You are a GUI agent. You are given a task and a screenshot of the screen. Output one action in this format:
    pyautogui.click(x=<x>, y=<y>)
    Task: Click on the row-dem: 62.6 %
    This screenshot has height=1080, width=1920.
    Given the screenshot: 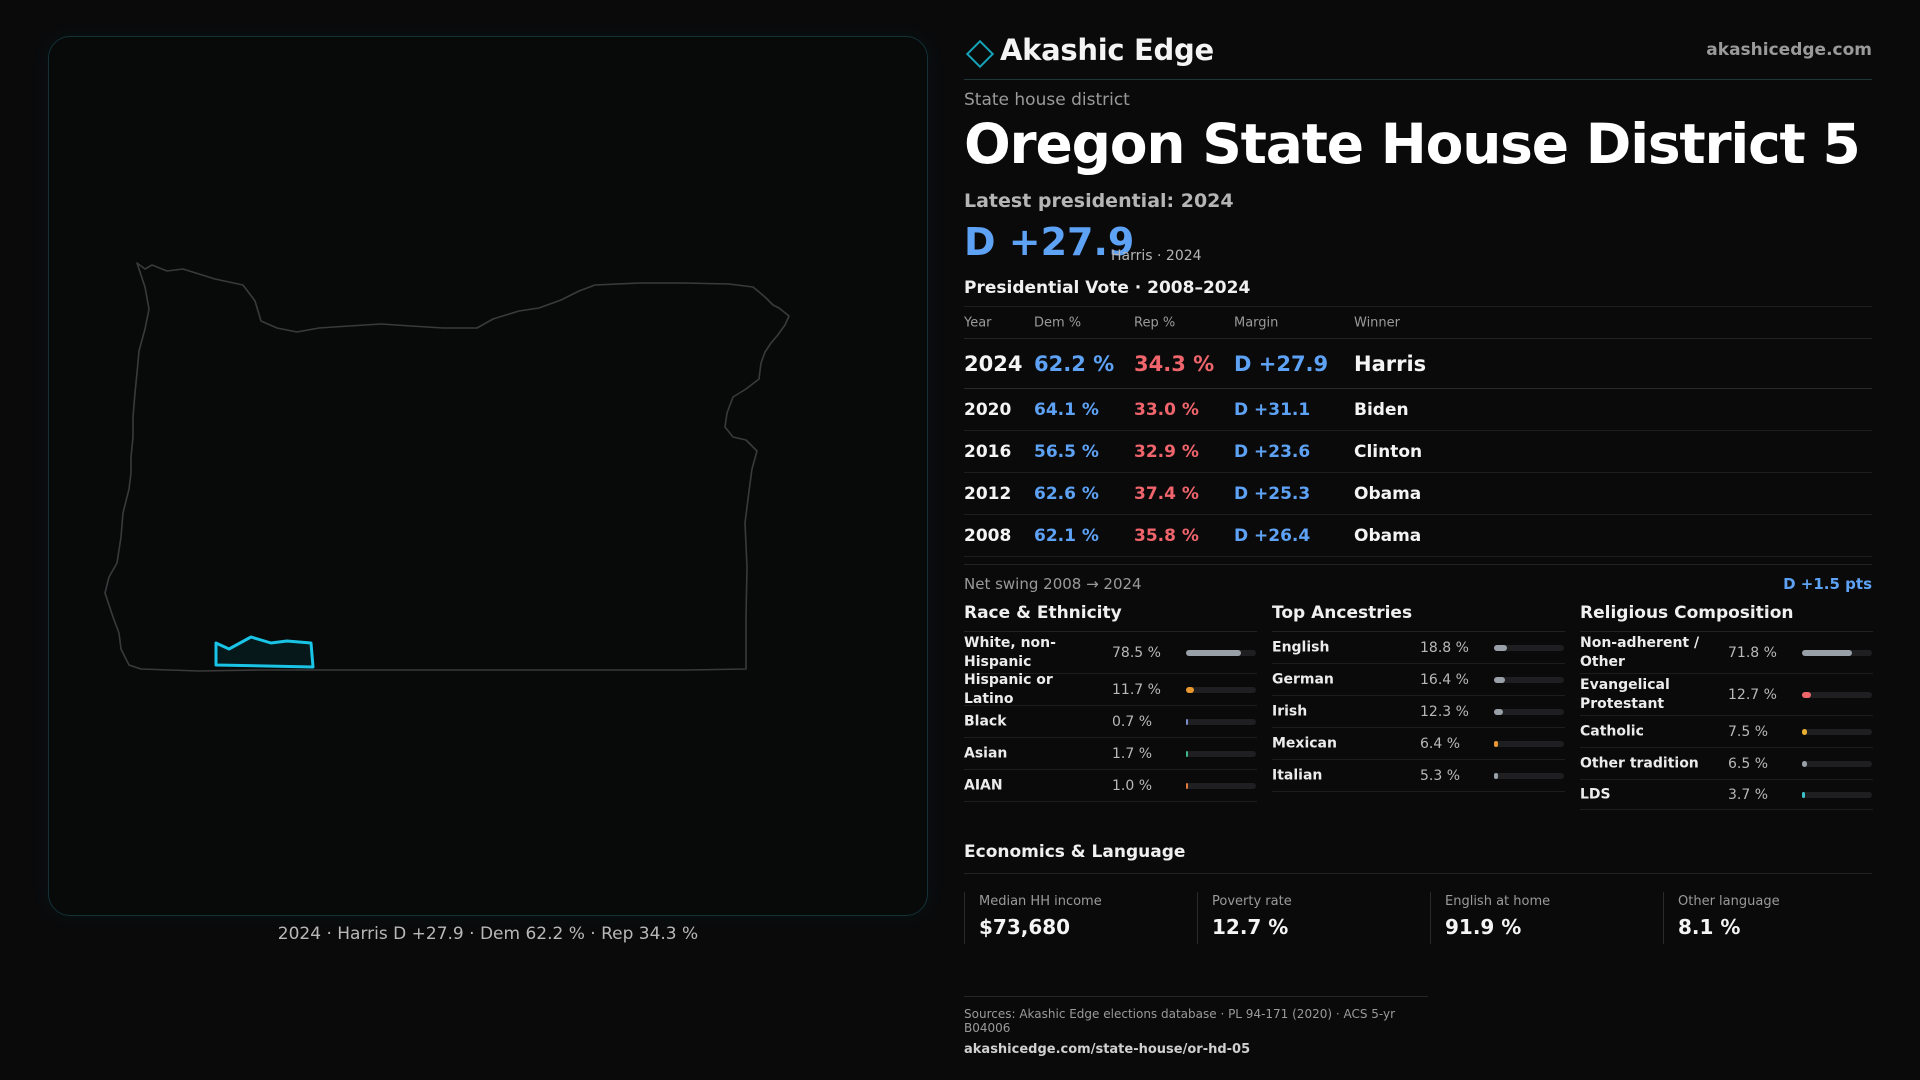 What is the action you would take?
    pyautogui.click(x=1066, y=493)
    